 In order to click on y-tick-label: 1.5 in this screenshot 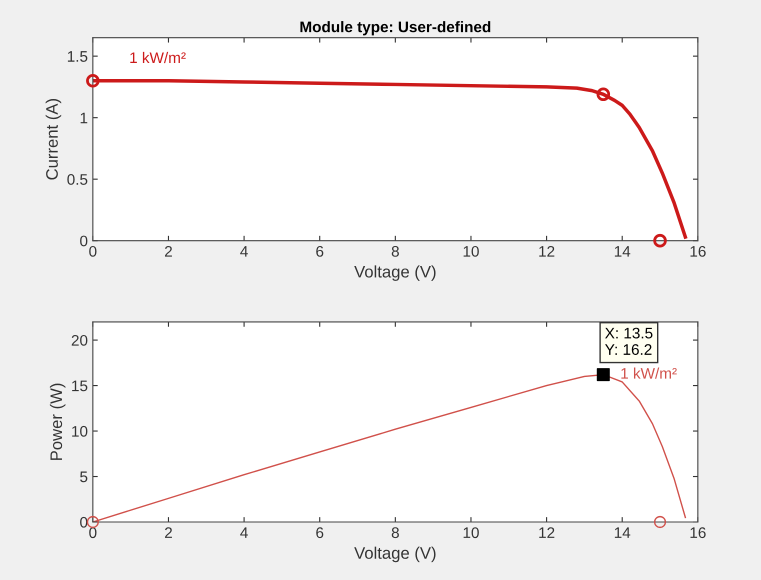, I will do `click(78, 56)`.